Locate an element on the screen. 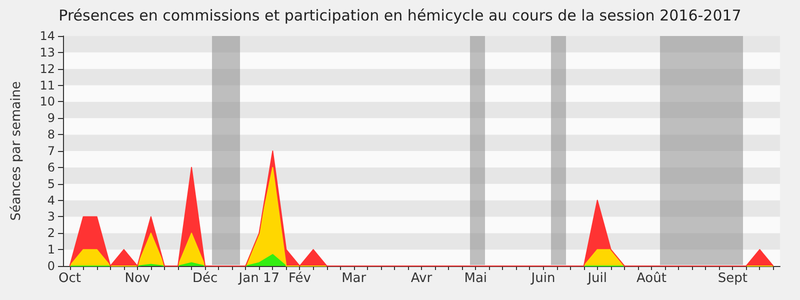  x-tick-label: Mai is located at coordinates (476, 278).